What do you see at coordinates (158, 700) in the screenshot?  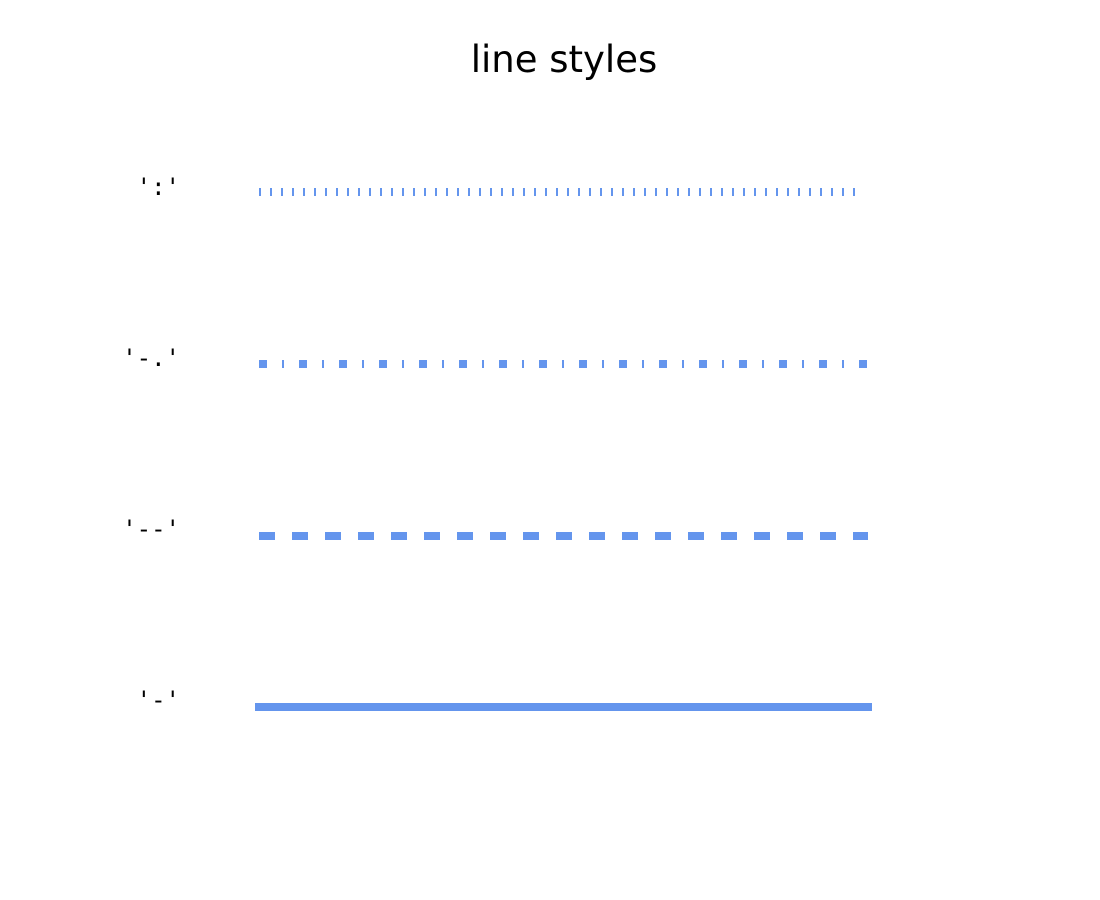 I see `linestyle-label-solid: '-'` at bounding box center [158, 700].